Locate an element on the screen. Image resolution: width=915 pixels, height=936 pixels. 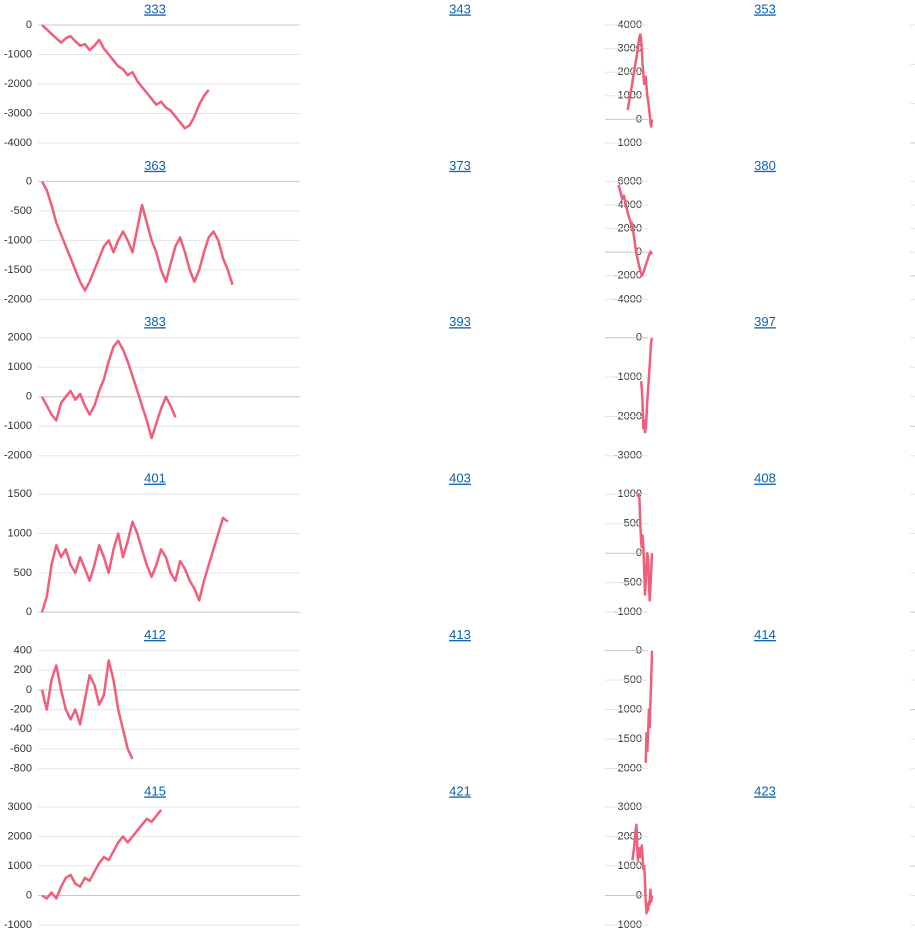
y-tick-label: 3000 is located at coordinates (20, 807).